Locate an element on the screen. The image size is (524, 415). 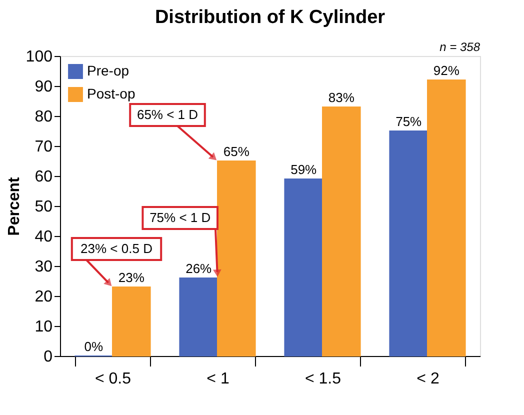
data-label: 92% is located at coordinates (446, 70).